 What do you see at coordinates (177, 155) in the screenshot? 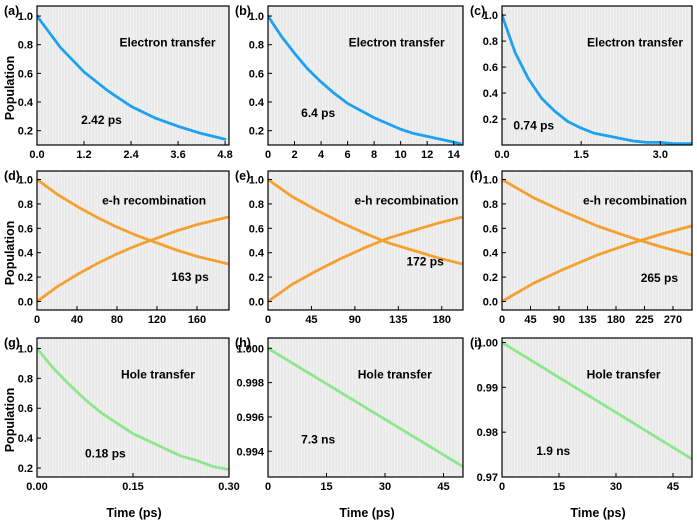
I see `x-tick-label: 3.6` at bounding box center [177, 155].